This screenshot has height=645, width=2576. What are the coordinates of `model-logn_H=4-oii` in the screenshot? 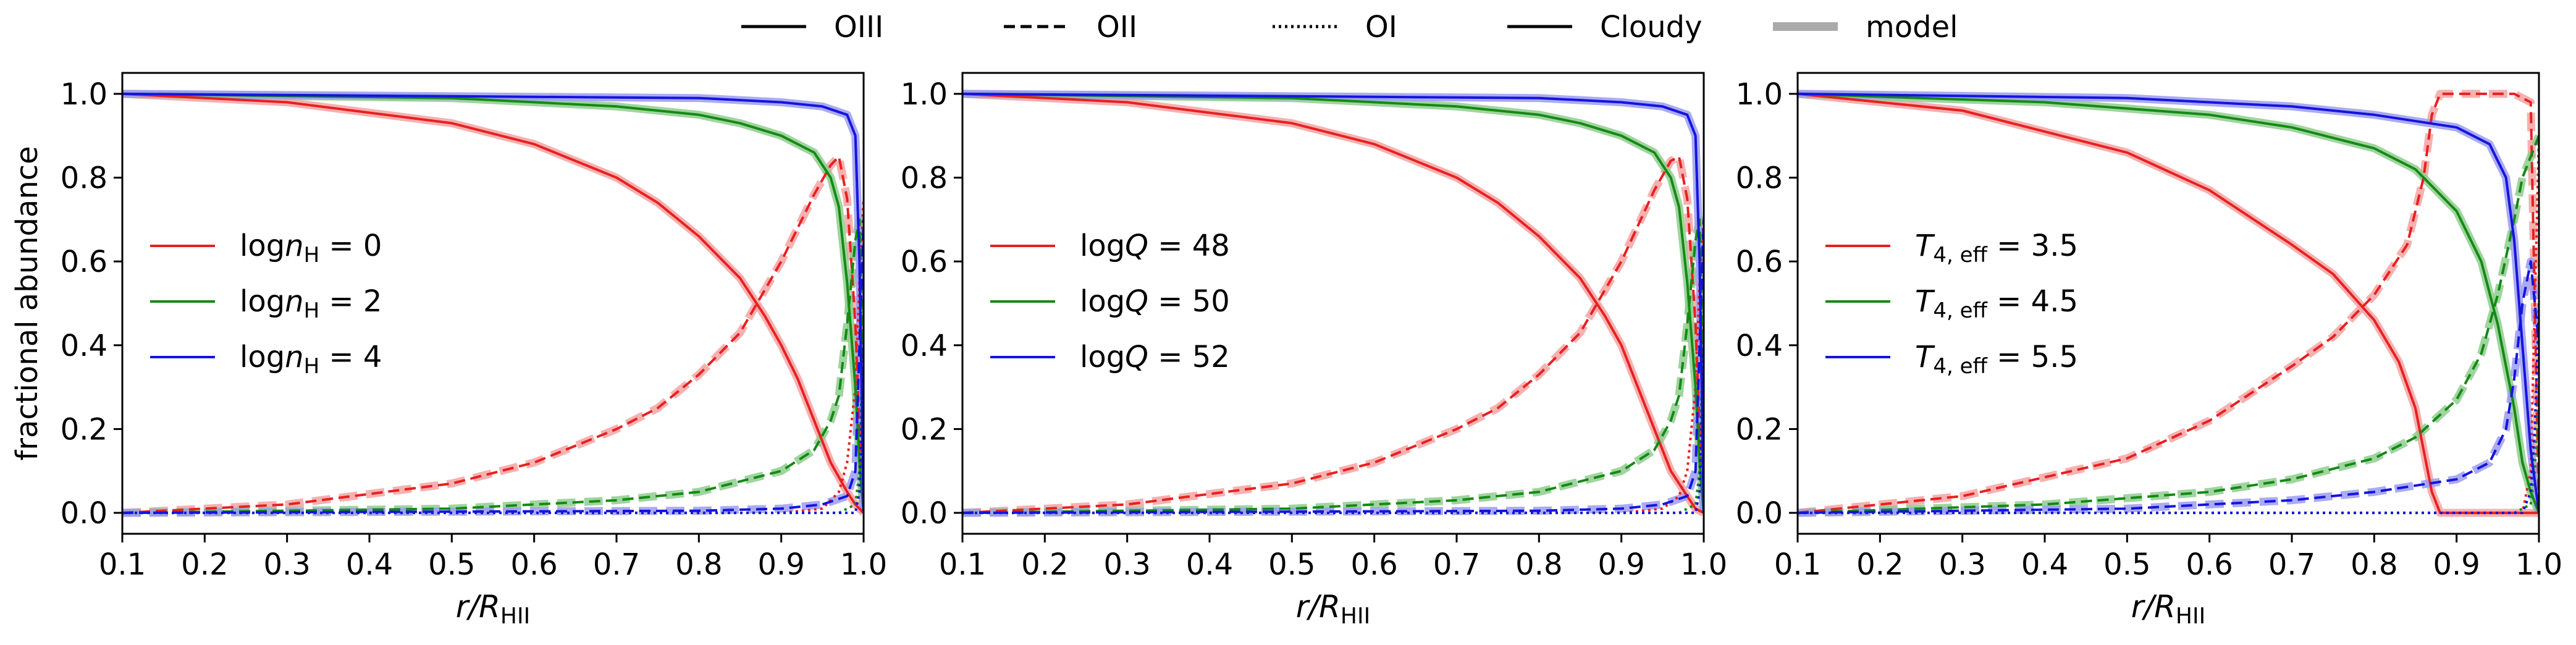 It's located at (493, 368).